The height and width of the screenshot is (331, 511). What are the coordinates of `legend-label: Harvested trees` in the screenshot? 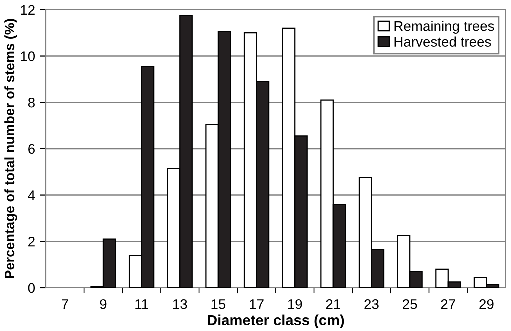 It's located at (443, 41).